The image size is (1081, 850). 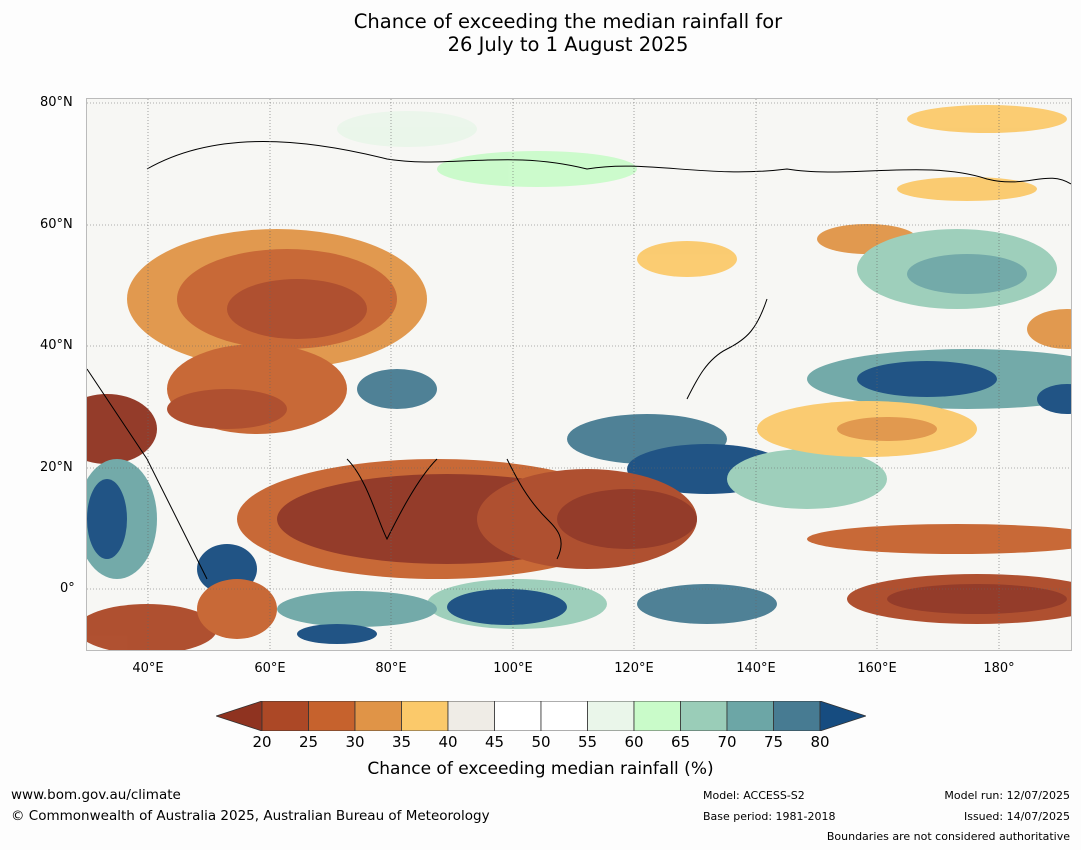 What do you see at coordinates (391, 668) in the screenshot?
I see `lon-label-80e: 80°E` at bounding box center [391, 668].